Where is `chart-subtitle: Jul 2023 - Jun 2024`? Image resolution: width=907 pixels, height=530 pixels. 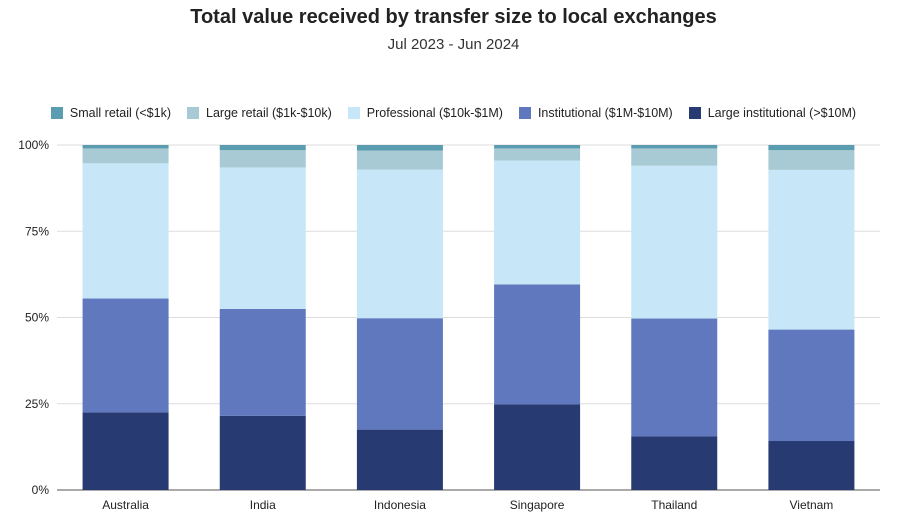
chart-subtitle: Jul 2023 - Jun 2024 is located at coordinates (453, 44).